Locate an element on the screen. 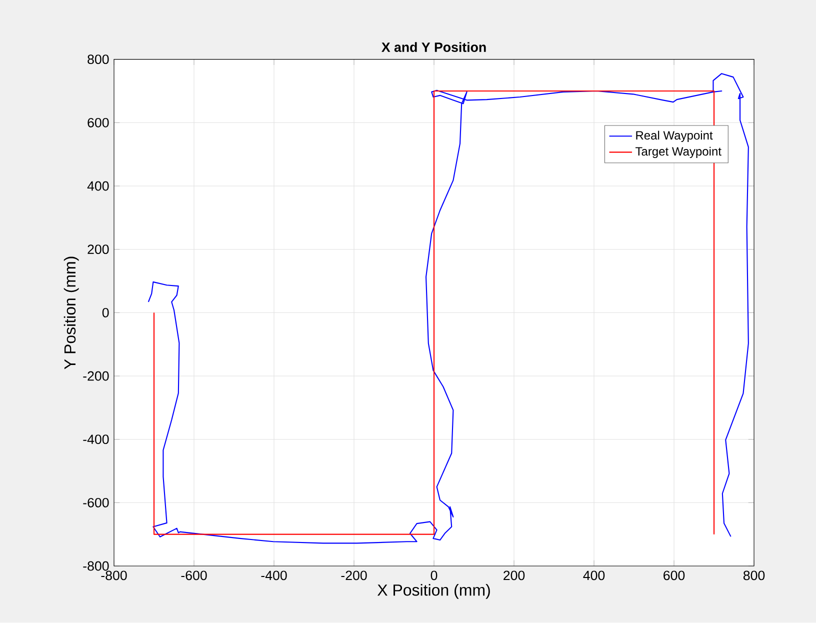 The height and width of the screenshot is (623, 816). x-tick-label: -200 is located at coordinates (354, 575).